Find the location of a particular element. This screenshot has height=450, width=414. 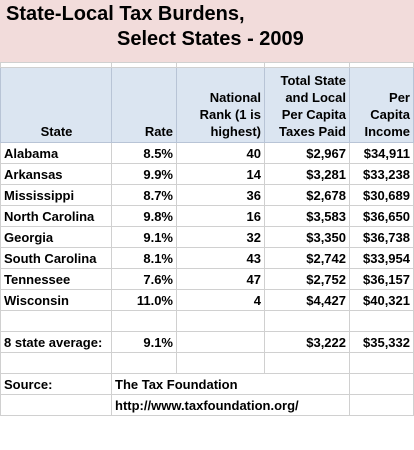

cell-rank: 32 is located at coordinates (220, 237).